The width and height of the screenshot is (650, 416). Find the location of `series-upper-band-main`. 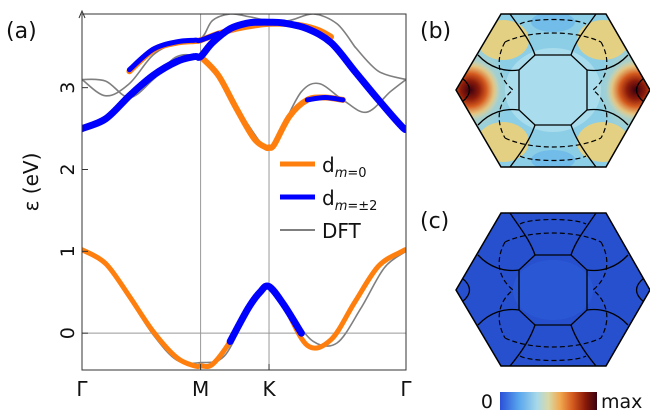

series-upper-band-main is located at coordinates (244, 75).